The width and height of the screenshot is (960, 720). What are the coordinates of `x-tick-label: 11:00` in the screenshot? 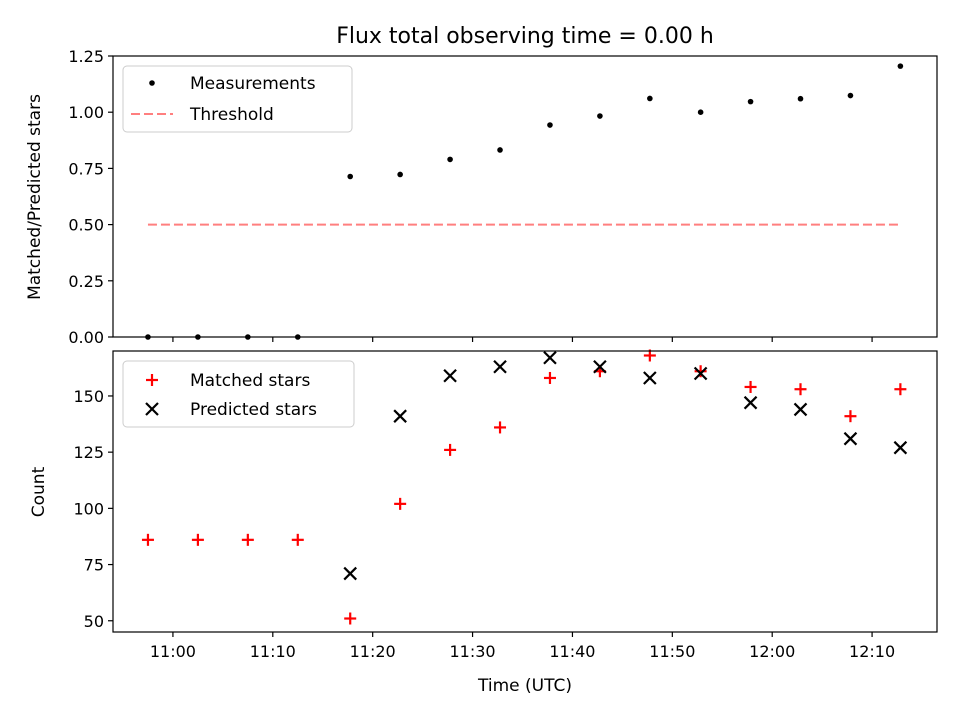 It's located at (173, 651).